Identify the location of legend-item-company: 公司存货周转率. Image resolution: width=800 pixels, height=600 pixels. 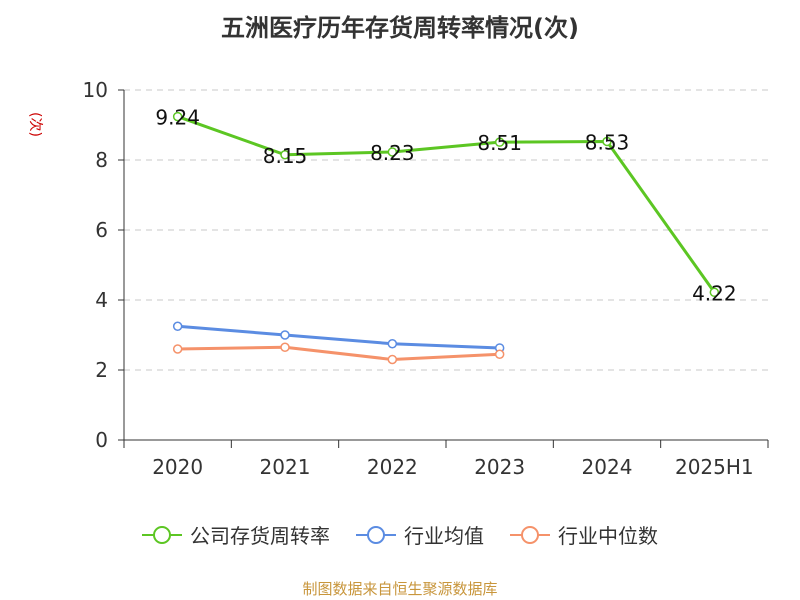
(236, 534).